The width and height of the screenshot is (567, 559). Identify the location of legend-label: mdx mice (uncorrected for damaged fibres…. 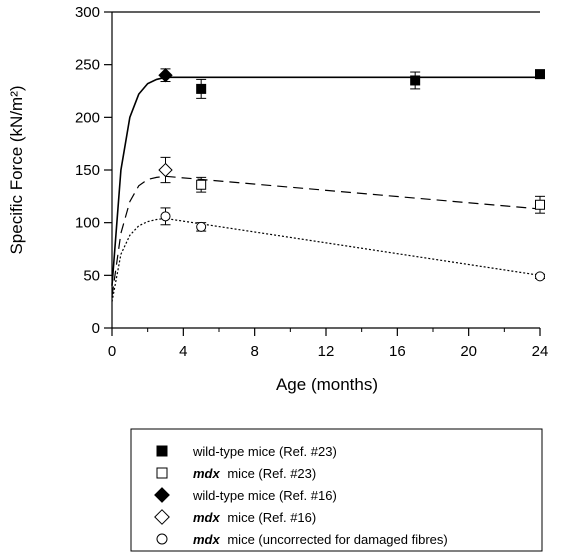
(320, 539).